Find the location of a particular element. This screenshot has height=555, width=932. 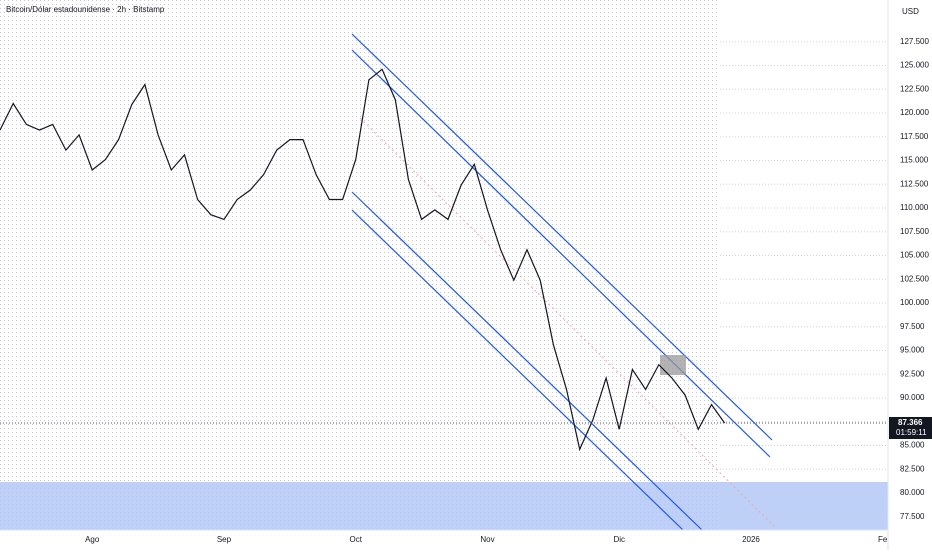

countdown-label: 01:59:11 is located at coordinates (911, 432).